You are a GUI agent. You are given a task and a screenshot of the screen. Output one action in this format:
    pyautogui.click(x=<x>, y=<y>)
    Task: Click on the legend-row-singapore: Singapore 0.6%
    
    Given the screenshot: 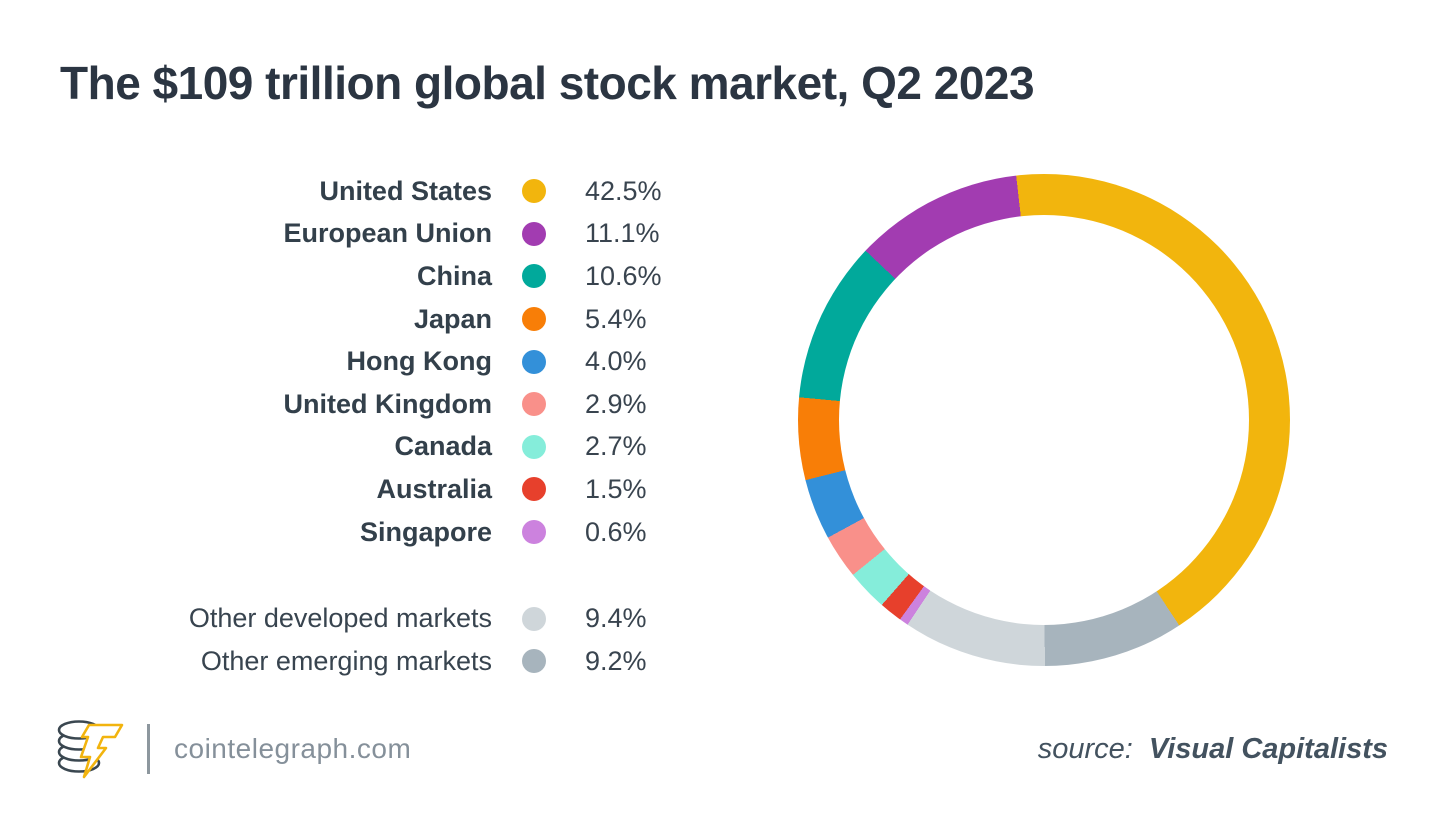 What is the action you would take?
    pyautogui.click(x=380, y=532)
    